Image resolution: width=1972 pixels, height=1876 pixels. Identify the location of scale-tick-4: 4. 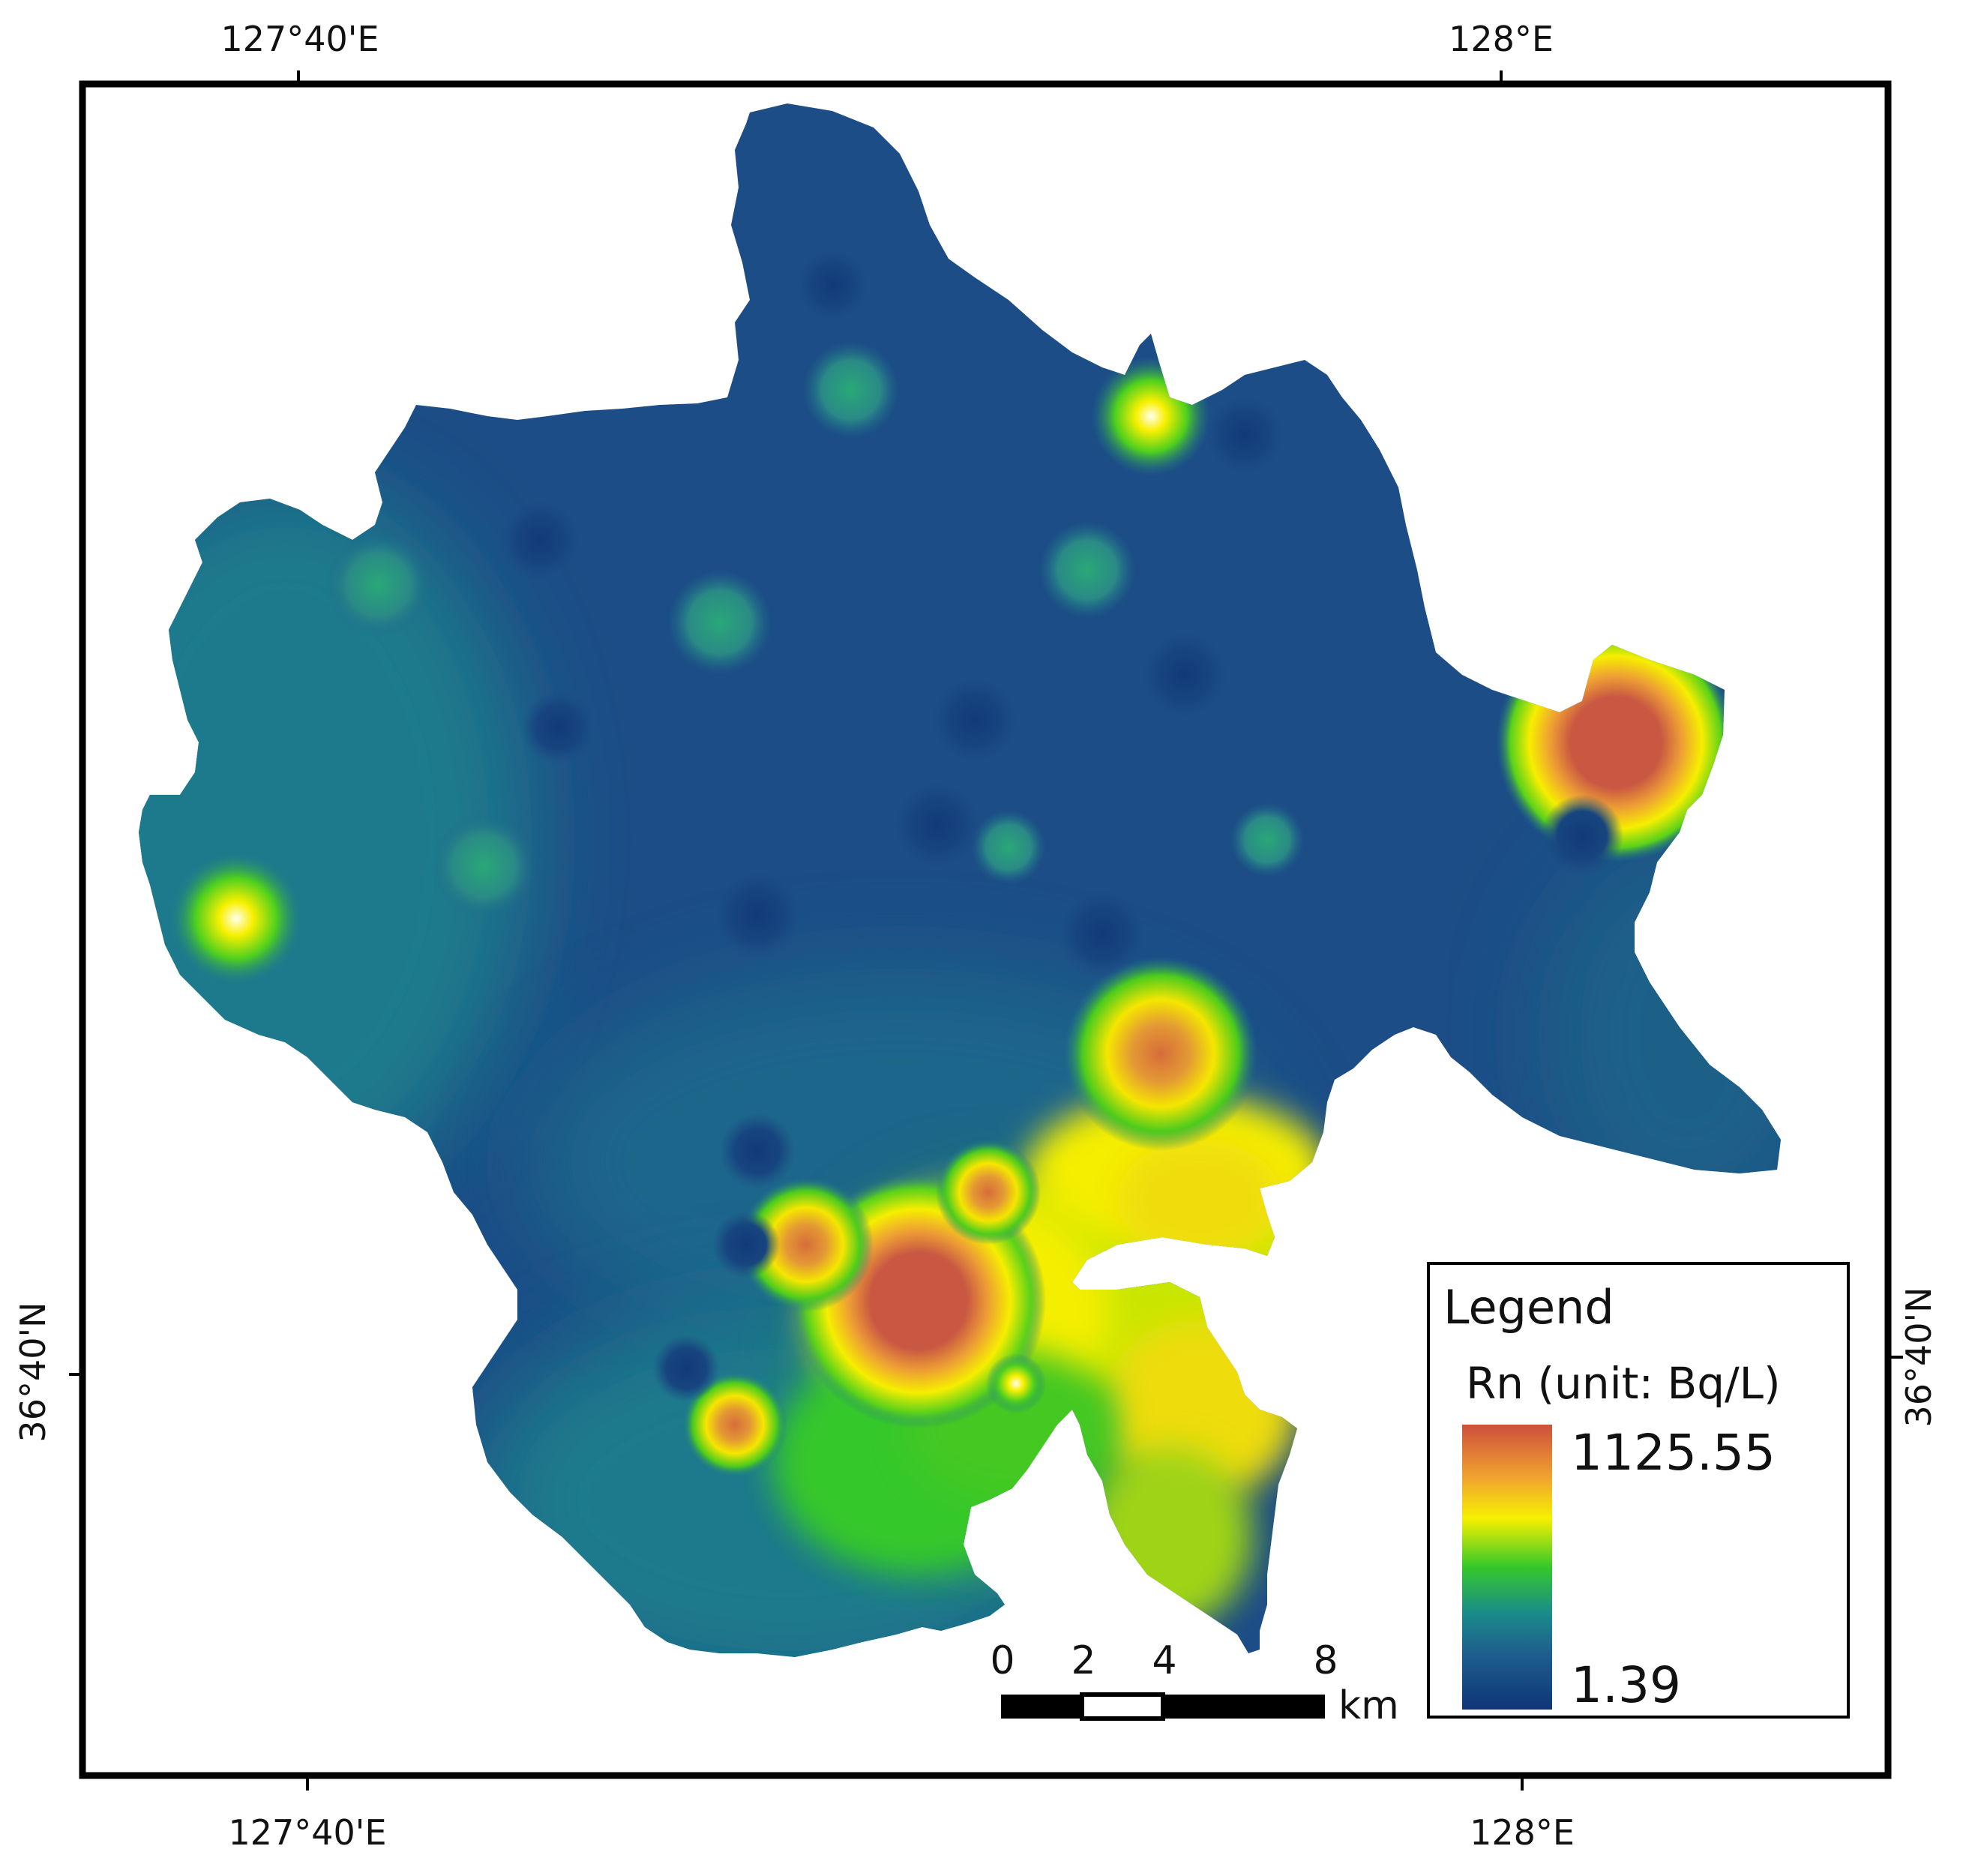
(1164, 1661).